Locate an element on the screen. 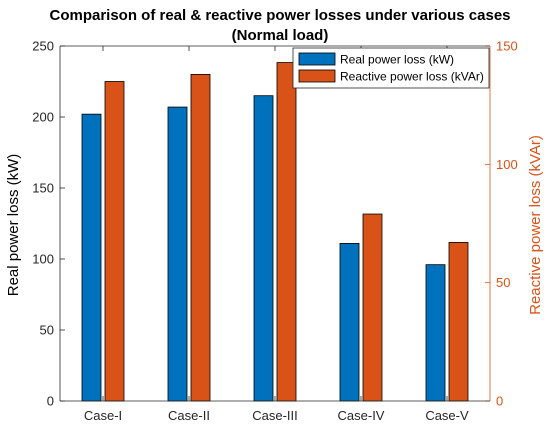 The image size is (550, 430). x-tick-label: Case-II is located at coordinates (189, 415).